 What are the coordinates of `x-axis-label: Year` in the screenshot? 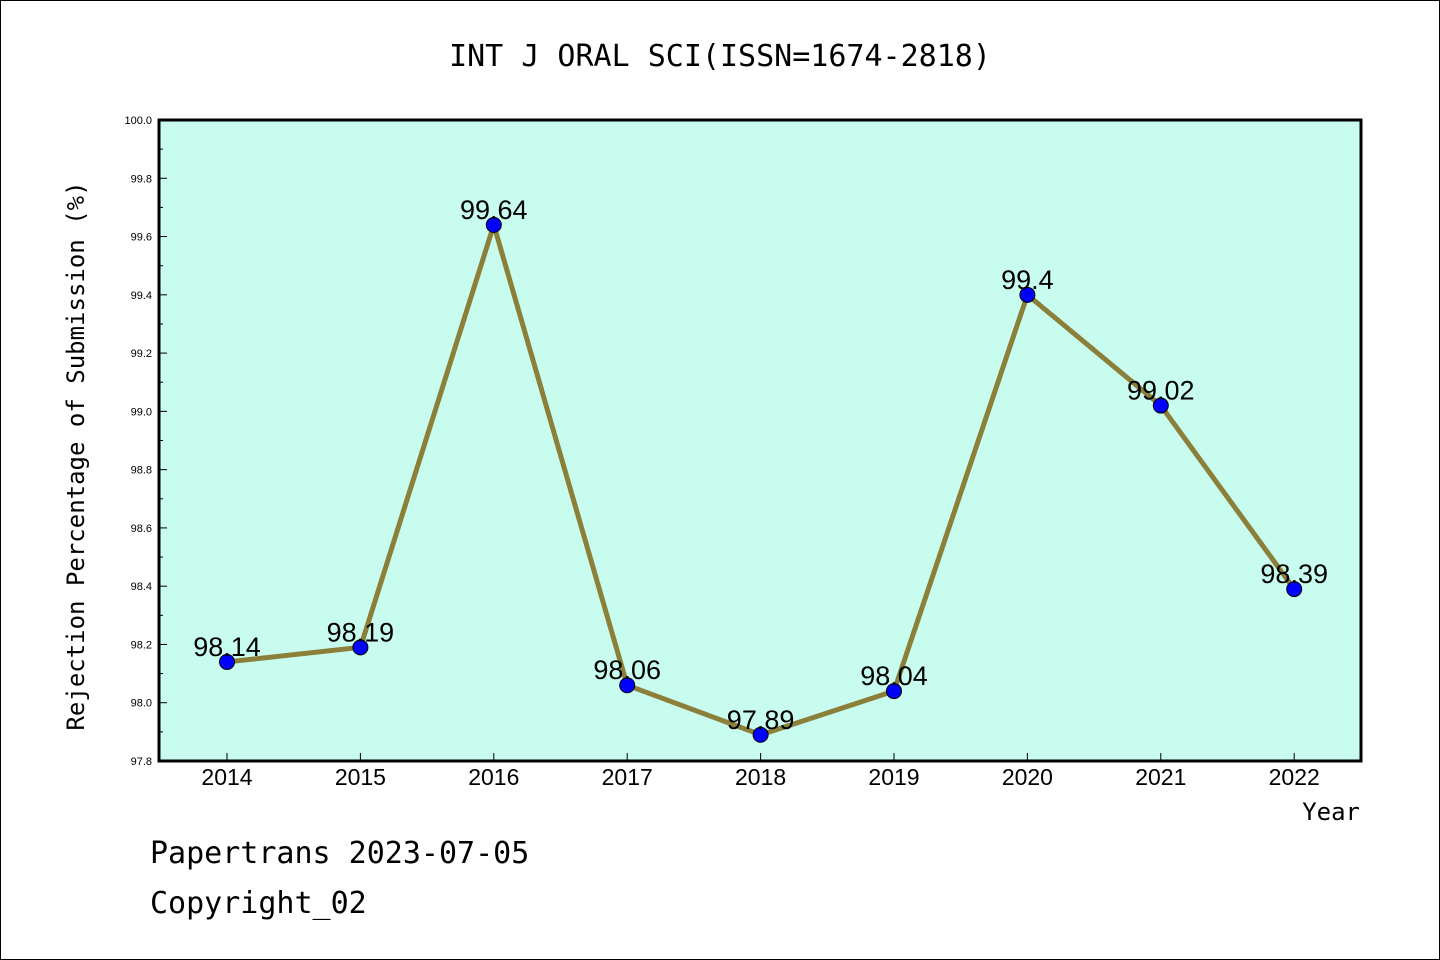 It's located at (1331, 812).